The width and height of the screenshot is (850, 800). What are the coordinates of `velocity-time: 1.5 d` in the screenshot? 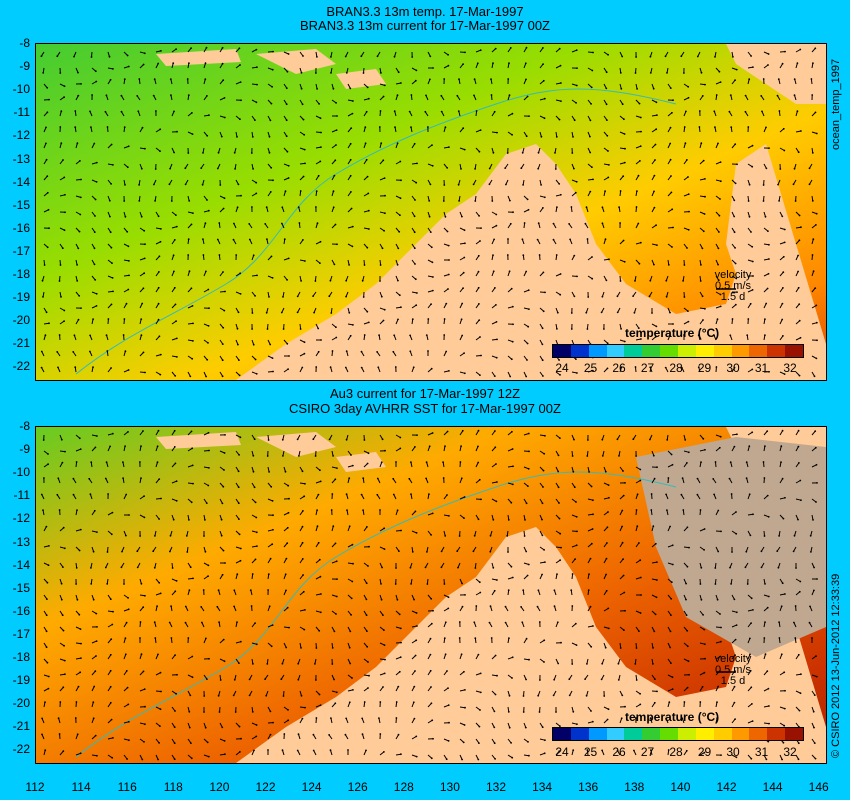 It's located at (733, 297).